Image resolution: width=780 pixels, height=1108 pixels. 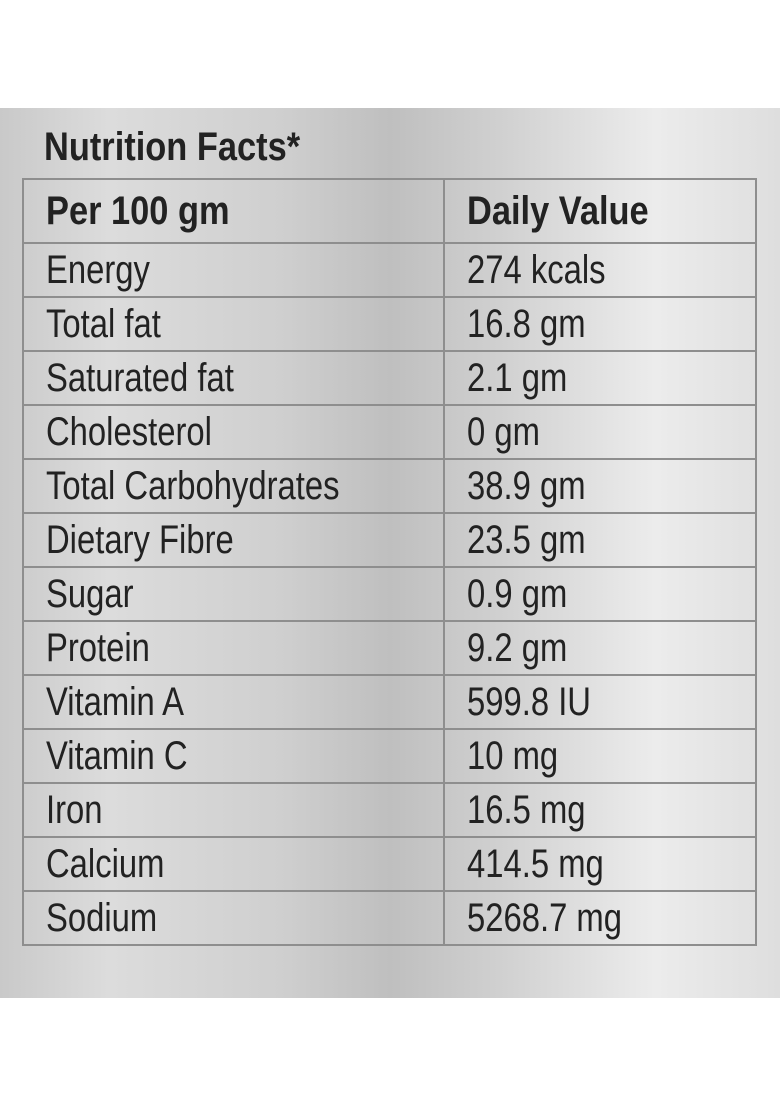 I want to click on nutrient-name: Dietary Fibre, so click(x=140, y=539).